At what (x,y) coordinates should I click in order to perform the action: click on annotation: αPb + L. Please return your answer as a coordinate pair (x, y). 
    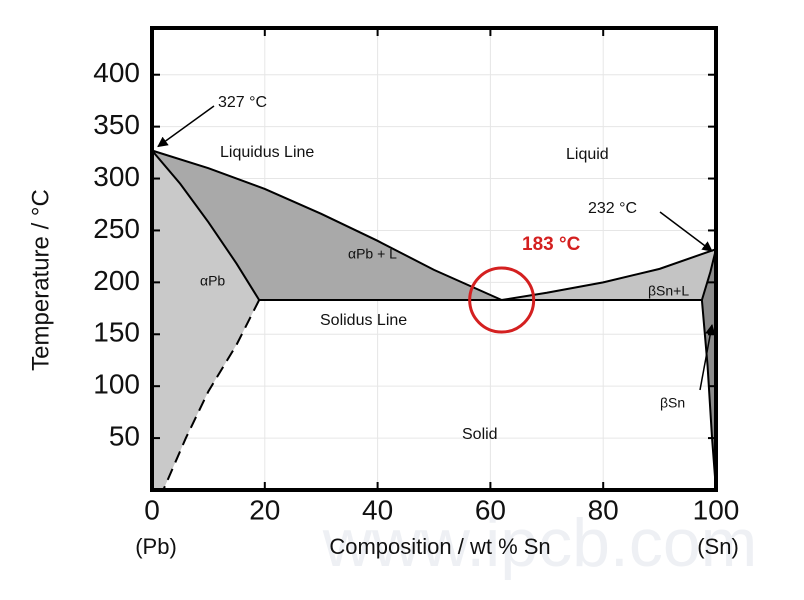
    Looking at the image, I should click on (372, 254).